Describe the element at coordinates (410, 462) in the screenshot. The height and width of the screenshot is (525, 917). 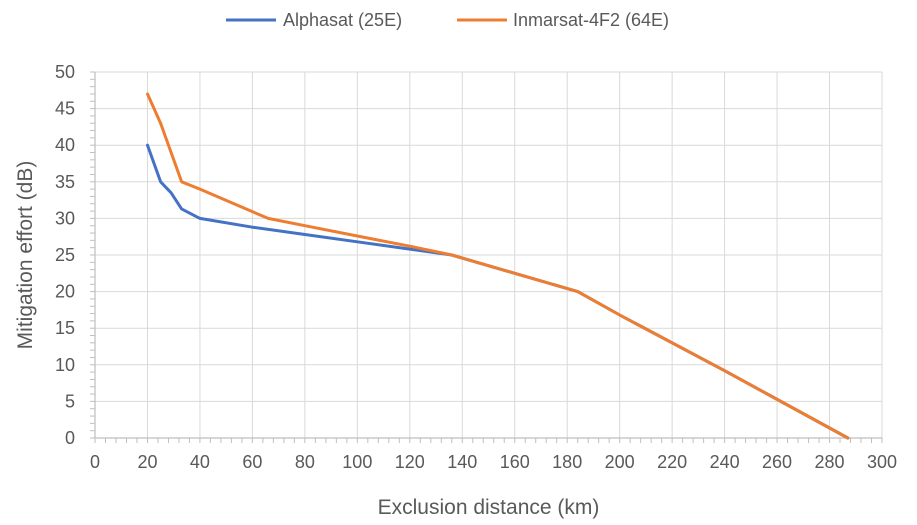
I see `x-tick-label-120: 120` at that location.